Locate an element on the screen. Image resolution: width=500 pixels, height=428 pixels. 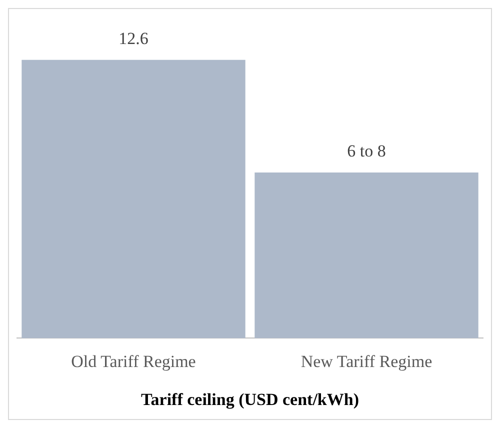
x-axis-title: Tariff ceiling (USD cent/kWh) is located at coordinates (250, 400).